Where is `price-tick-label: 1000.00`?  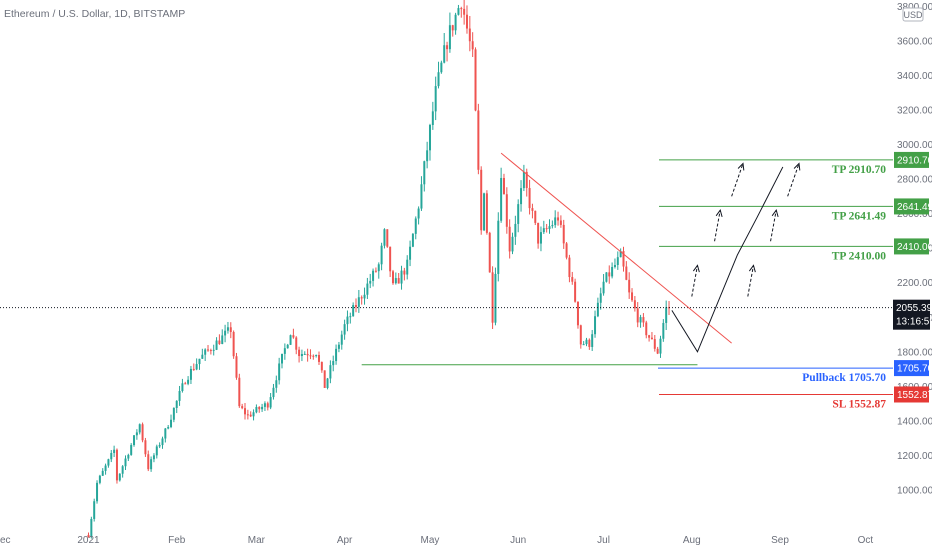
price-tick-label: 1000.00 is located at coordinates (914, 491).